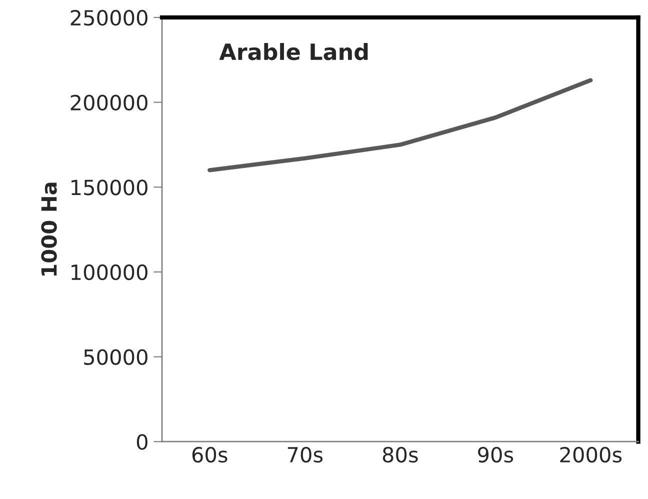  I want to click on y-tick-label: 250000, so click(109, 18).